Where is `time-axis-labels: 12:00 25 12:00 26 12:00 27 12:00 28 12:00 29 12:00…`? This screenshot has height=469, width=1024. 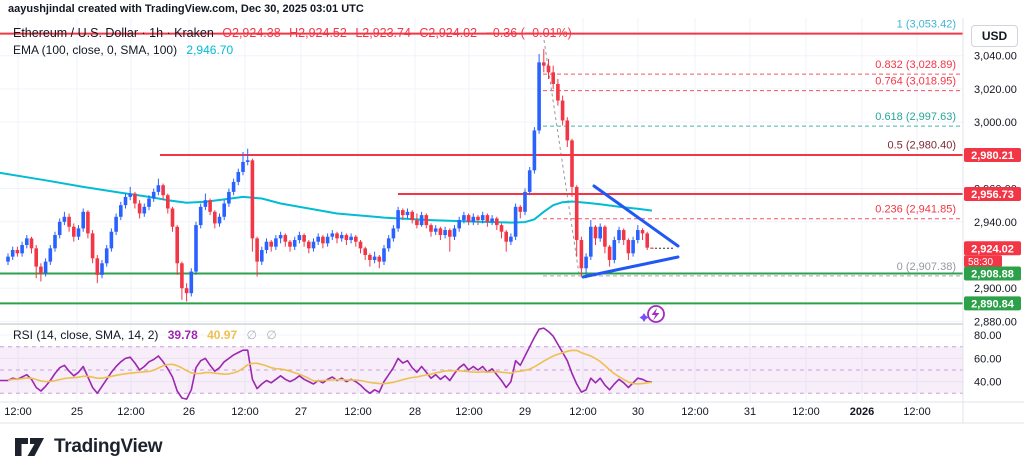
time-axis-labels: 12:00 25 12:00 26 12:00 27 12:00 28 12:00 29 12:00… is located at coordinates (467, 412).